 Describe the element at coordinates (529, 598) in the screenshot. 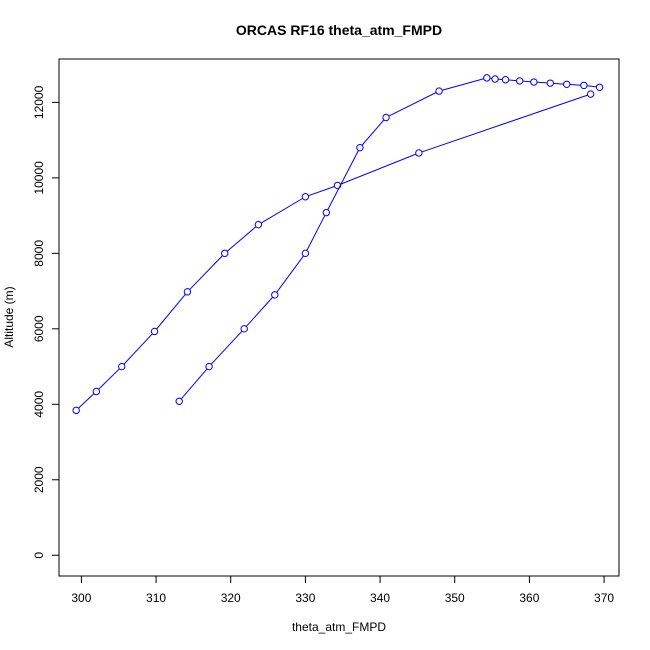

I see `x-tick-label: 360` at that location.